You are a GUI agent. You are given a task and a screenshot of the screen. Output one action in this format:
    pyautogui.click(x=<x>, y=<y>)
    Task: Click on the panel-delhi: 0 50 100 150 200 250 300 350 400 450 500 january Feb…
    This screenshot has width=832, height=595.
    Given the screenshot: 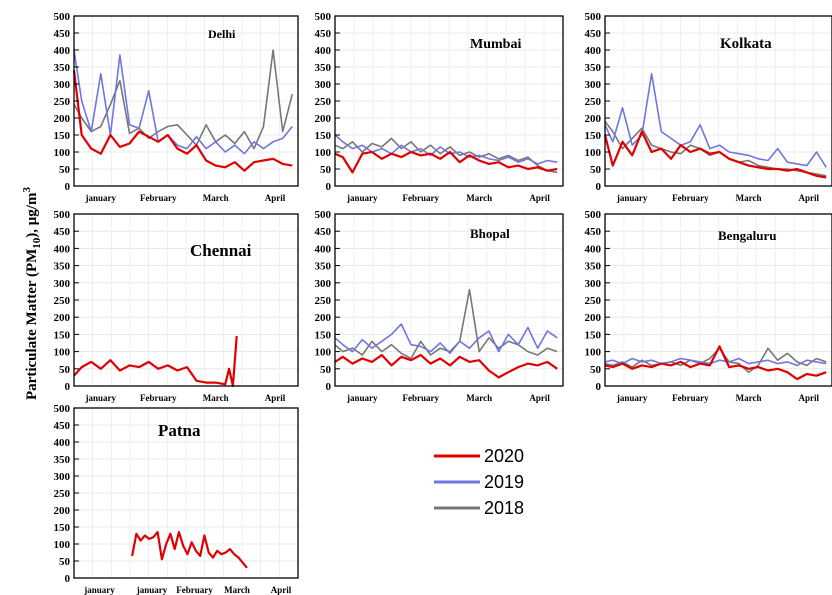 What is the action you would take?
    pyautogui.click(x=176, y=107)
    